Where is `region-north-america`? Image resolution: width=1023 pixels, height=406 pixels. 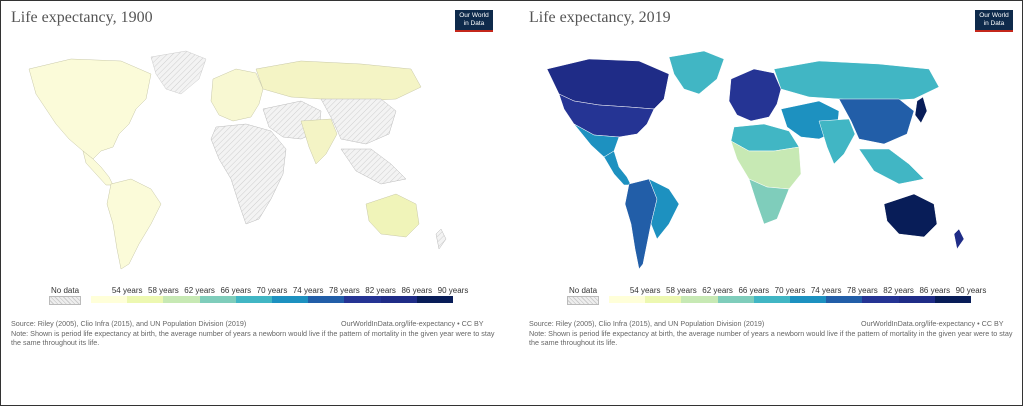 region-north-america is located at coordinates (90, 109).